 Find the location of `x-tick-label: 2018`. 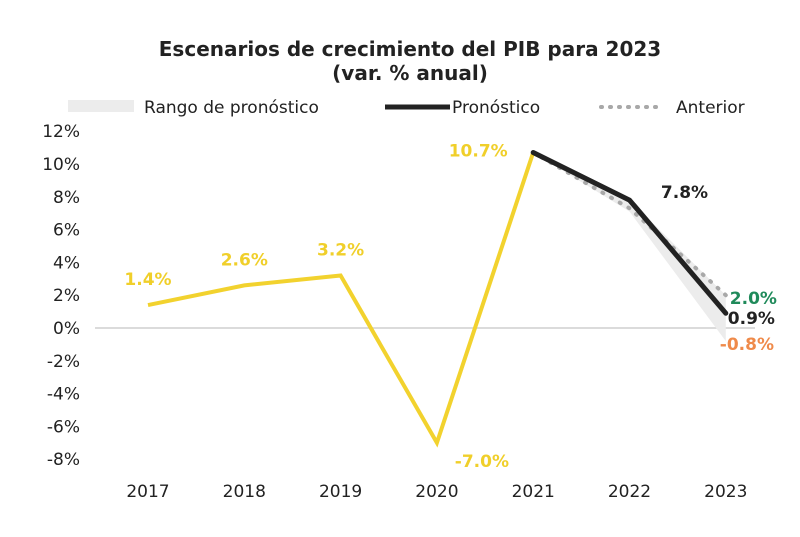

x-tick-label: 2018 is located at coordinates (244, 492).